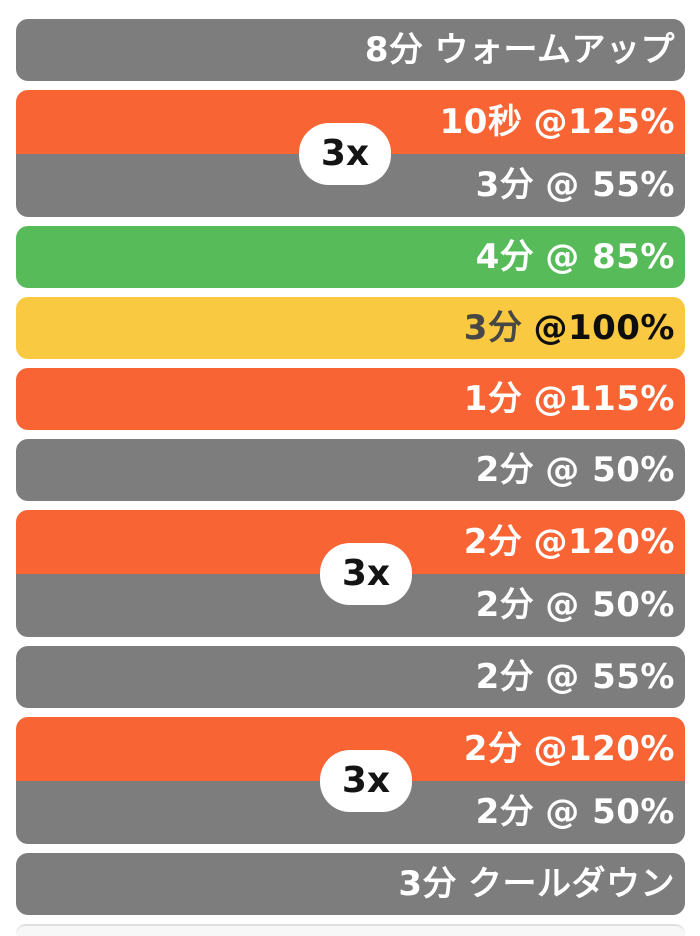 The height and width of the screenshot is (936, 700). I want to click on segment-label: 2分 @ 55%, so click(580, 677).